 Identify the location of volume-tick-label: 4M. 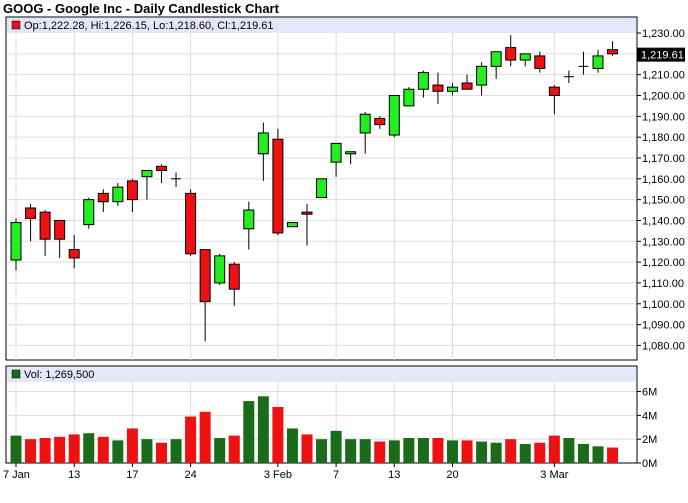
(649, 416).